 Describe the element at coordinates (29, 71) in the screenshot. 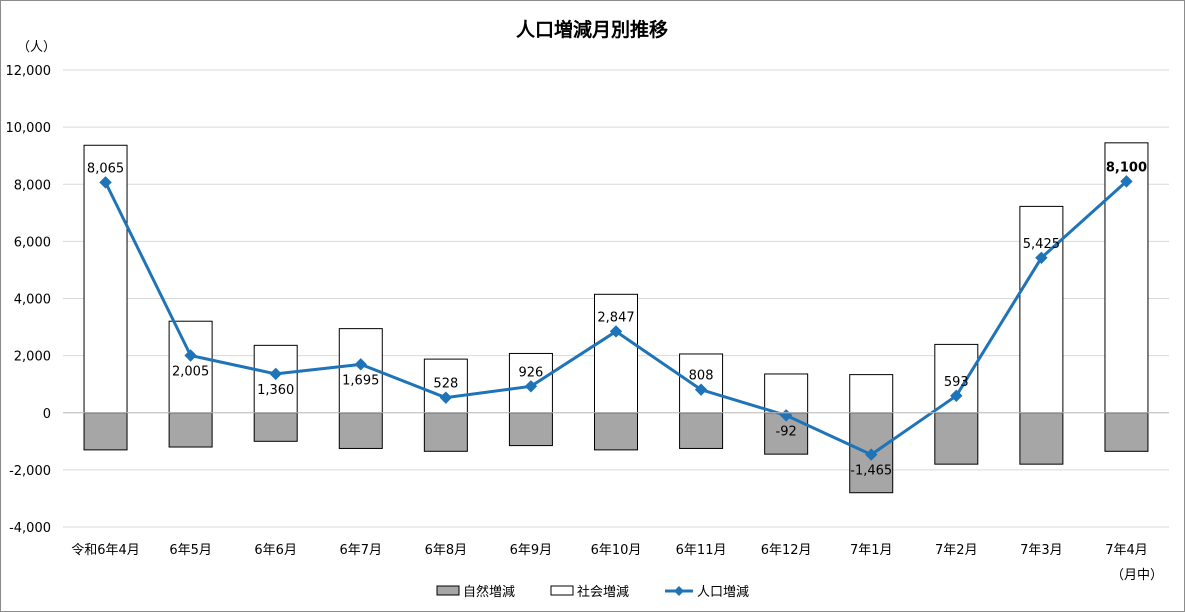

I see `y-tick-label: 12,000` at that location.